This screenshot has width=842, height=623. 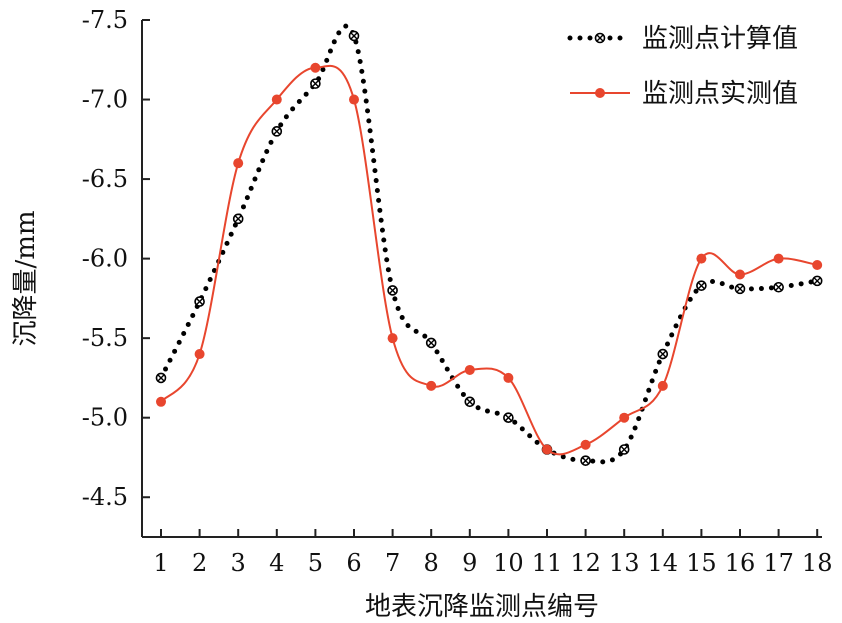 I want to click on x-tick-label: 7, so click(x=392, y=563).